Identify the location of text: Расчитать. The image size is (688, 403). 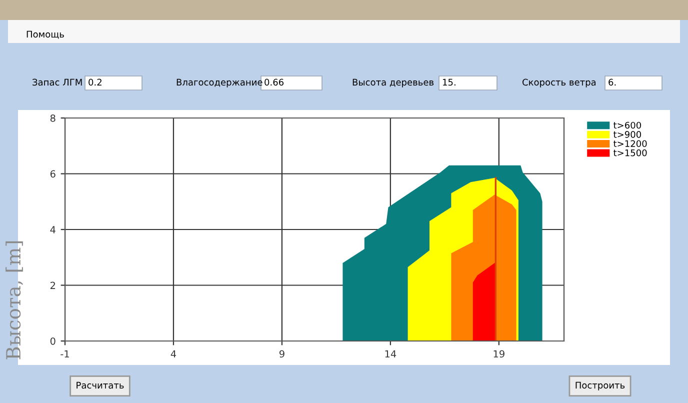
(100, 385).